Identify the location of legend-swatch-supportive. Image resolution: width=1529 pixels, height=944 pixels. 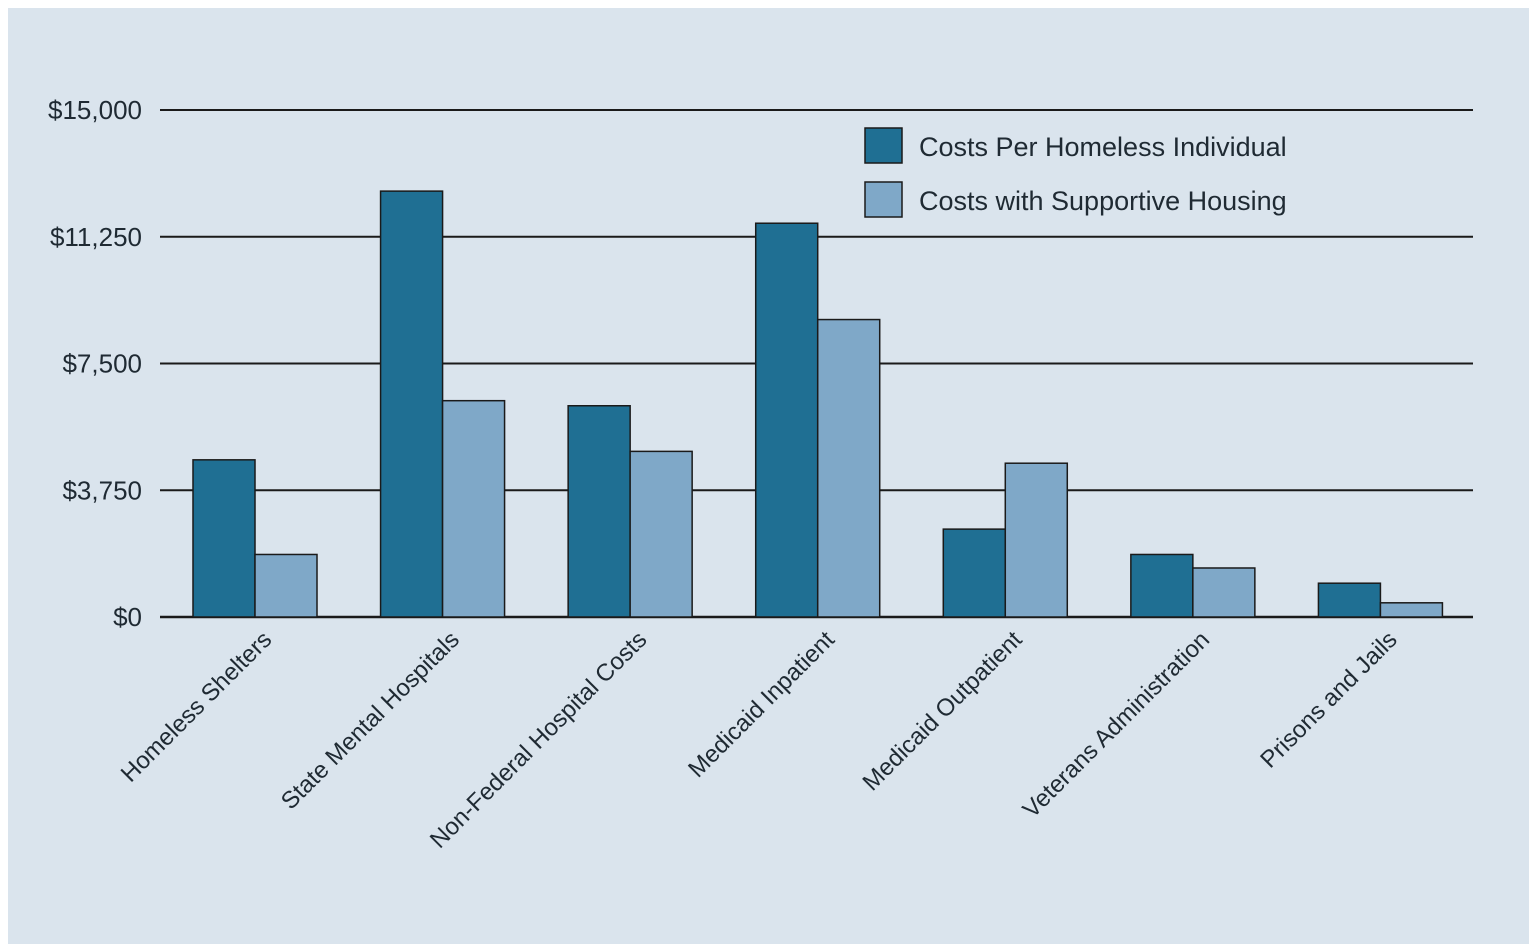
(883, 199).